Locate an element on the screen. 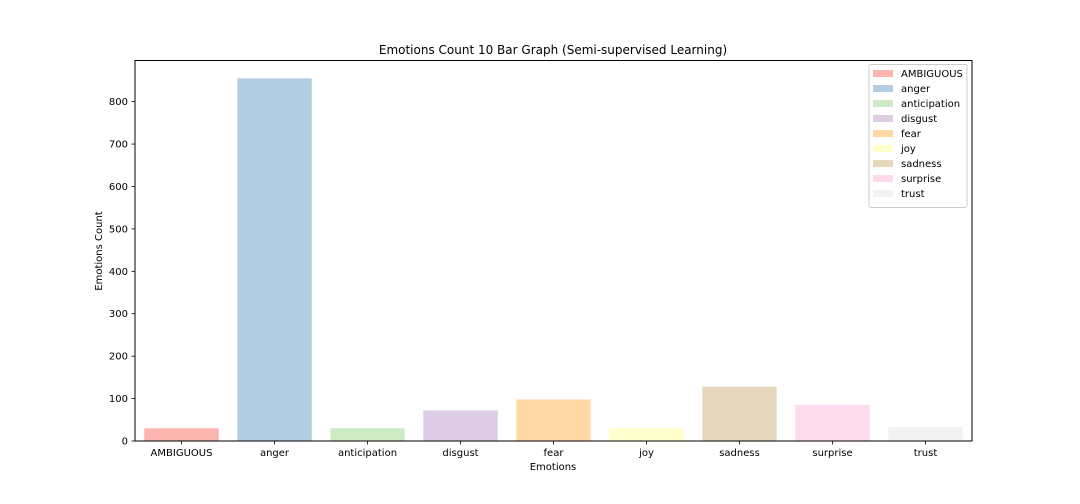 Image resolution: width=1080 pixels, height=504 pixels. y-tick-label: 400 is located at coordinates (118, 272).